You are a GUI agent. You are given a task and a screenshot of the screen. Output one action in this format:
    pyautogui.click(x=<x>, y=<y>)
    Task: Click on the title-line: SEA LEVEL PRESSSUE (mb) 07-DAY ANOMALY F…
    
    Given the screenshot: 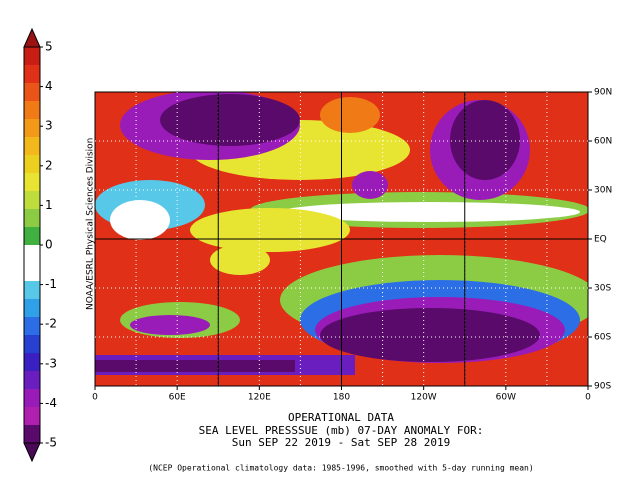 What is the action you would take?
    pyautogui.click(x=341, y=430)
    